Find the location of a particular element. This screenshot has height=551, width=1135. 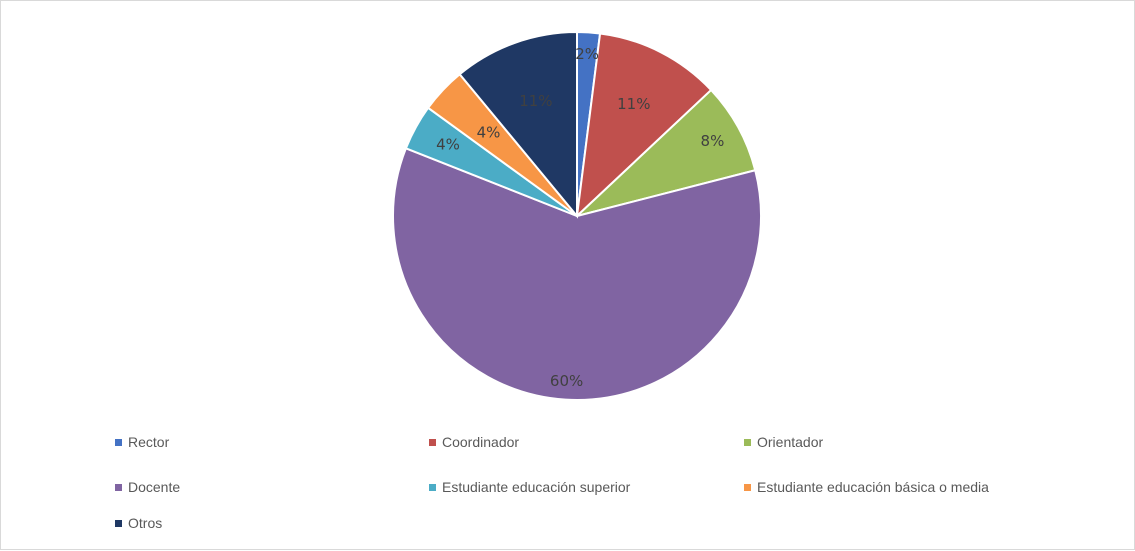

legend-swatch-orientador is located at coordinates (747, 442).